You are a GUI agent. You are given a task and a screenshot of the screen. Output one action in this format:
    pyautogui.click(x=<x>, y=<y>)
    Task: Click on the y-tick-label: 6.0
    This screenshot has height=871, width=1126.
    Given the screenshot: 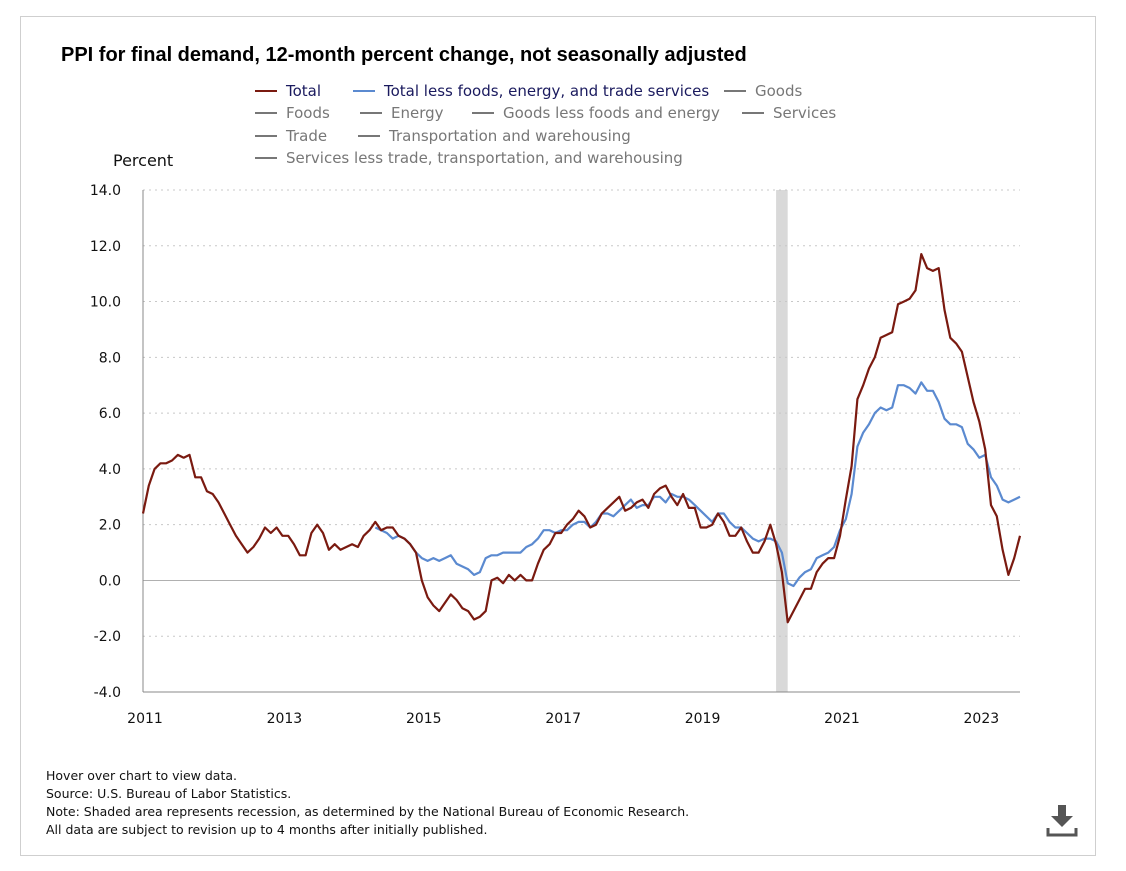 What is the action you would take?
    pyautogui.click(x=110, y=414)
    